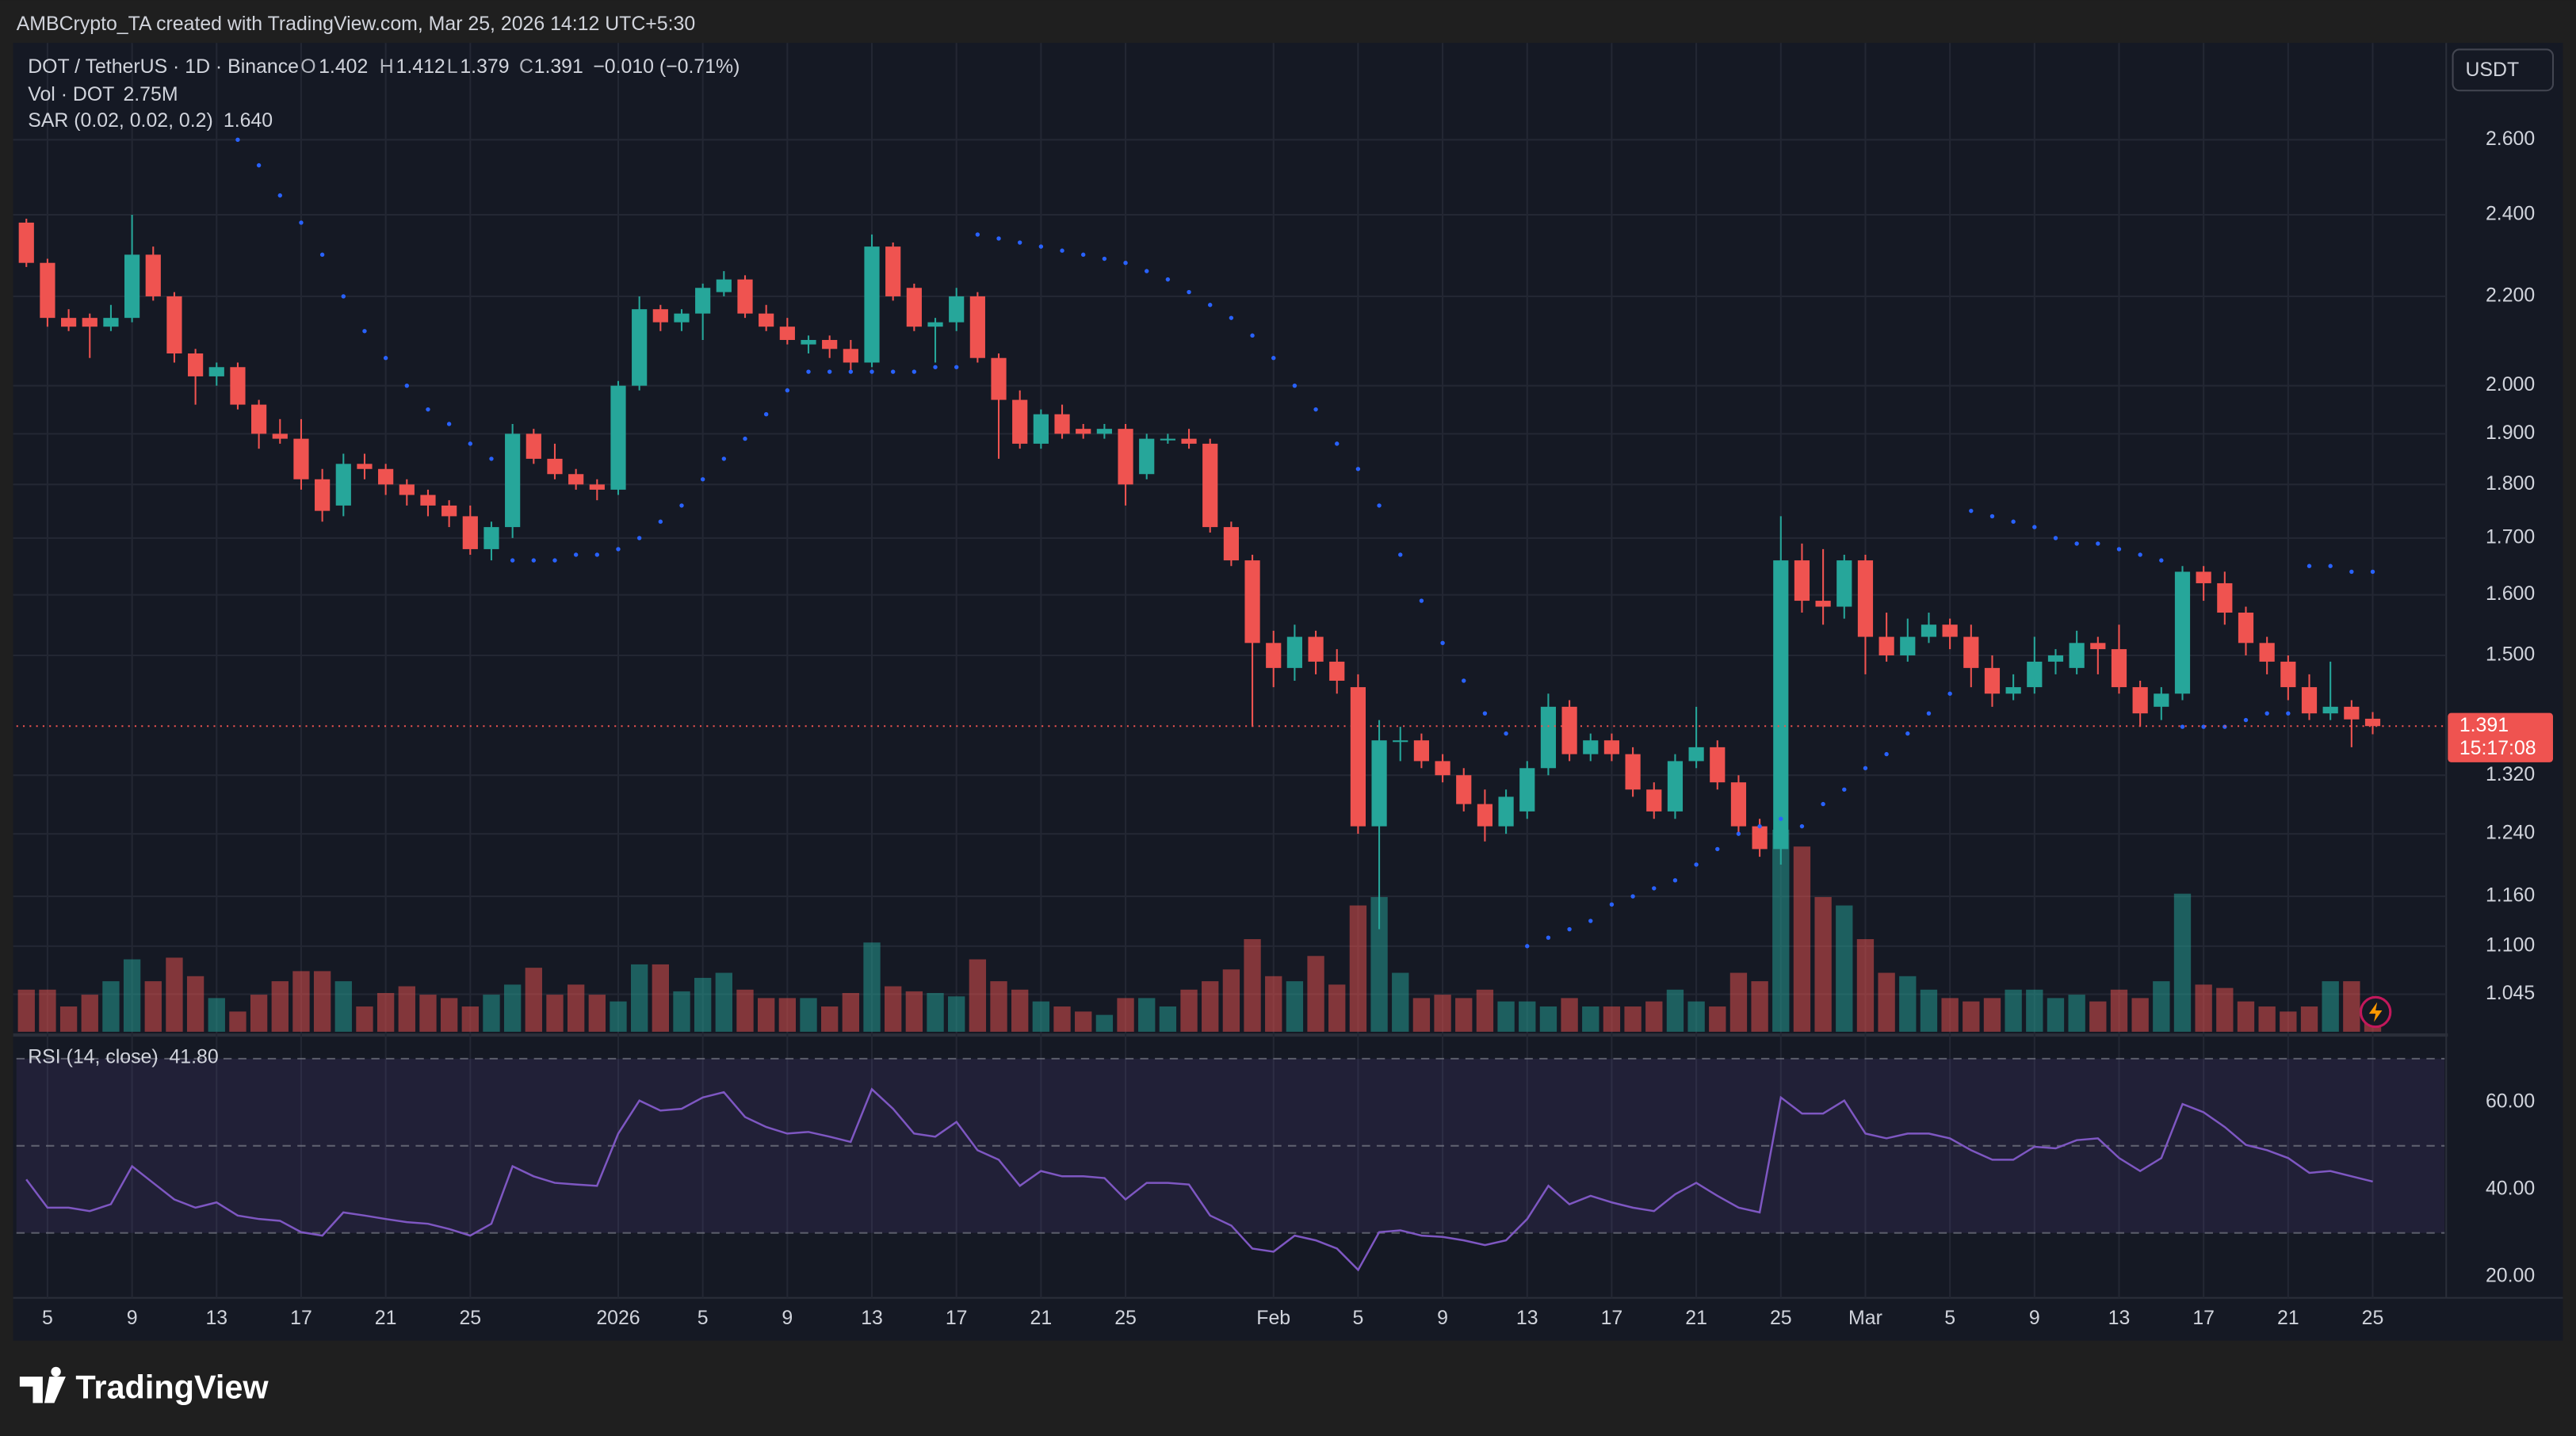 This screenshot has width=2576, height=1436. Describe the element at coordinates (484, 67) in the screenshot. I see `ohlc-value: 1.379` at that location.